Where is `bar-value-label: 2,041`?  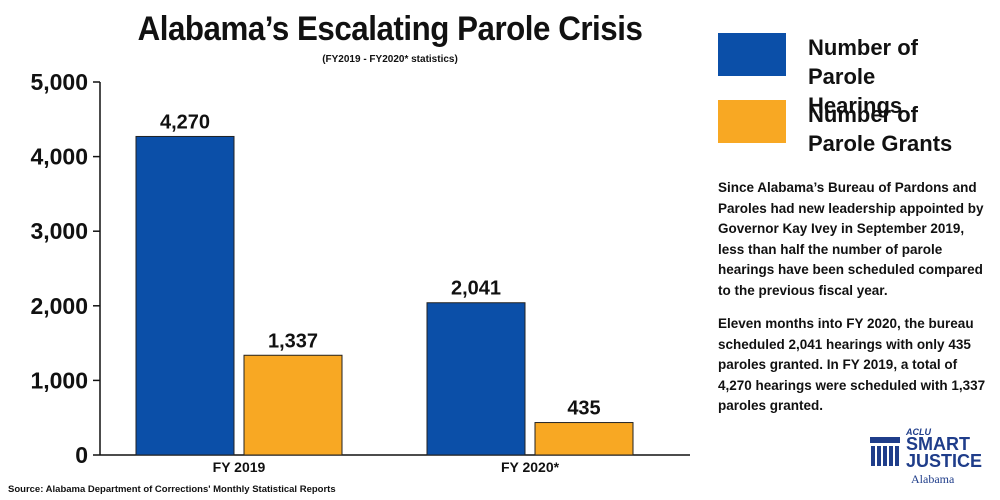 bar-value-label: 2,041 is located at coordinates (476, 289).